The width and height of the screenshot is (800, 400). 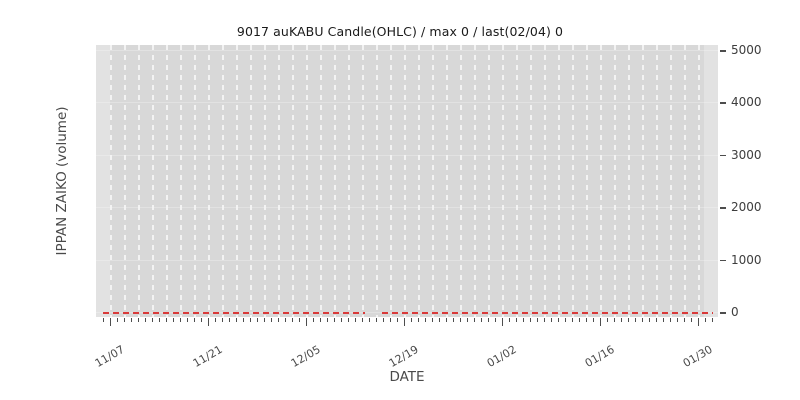 I want to click on axes-left-pad, so click(x=103, y=181).